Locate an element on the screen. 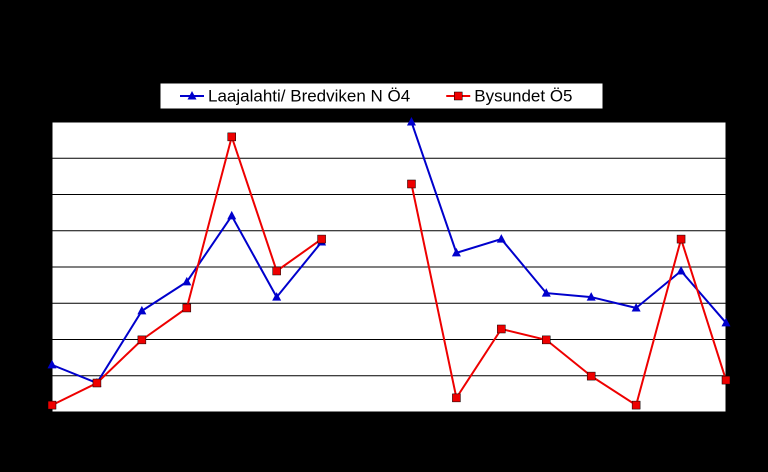 The image size is (768, 472). y-tick-label: 50 is located at coordinates (34, 229).